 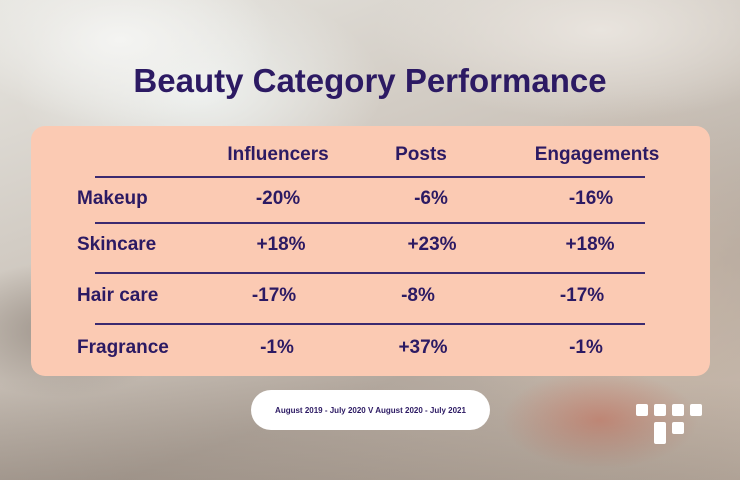 I want to click on column-header-engagements: Engagements, so click(x=597, y=154).